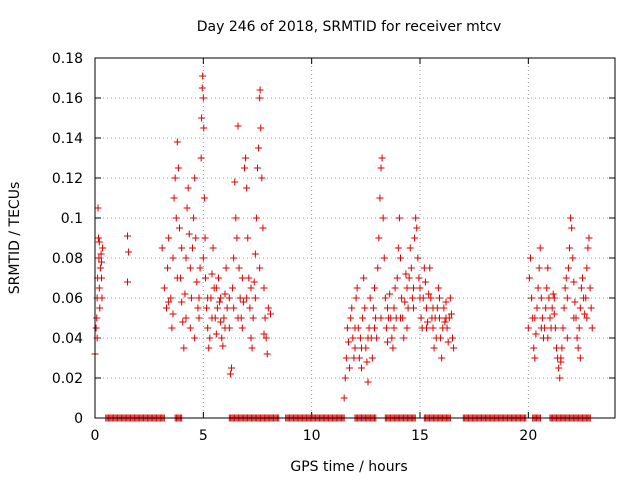 The height and width of the screenshot is (480, 640). Describe the element at coordinates (348, 467) in the screenshot. I see `x-axis-label: GPS time / hours` at that location.